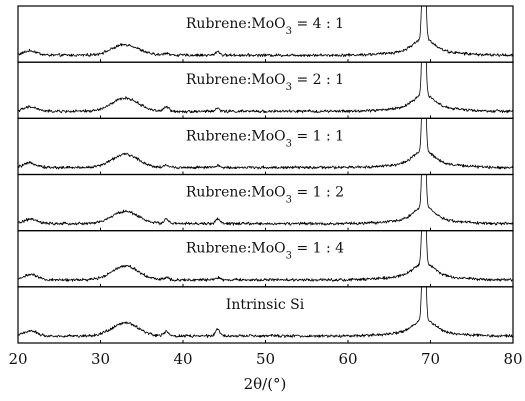 This screenshot has width=525, height=401. I want to click on x-tick-label: 80, so click(512, 359).